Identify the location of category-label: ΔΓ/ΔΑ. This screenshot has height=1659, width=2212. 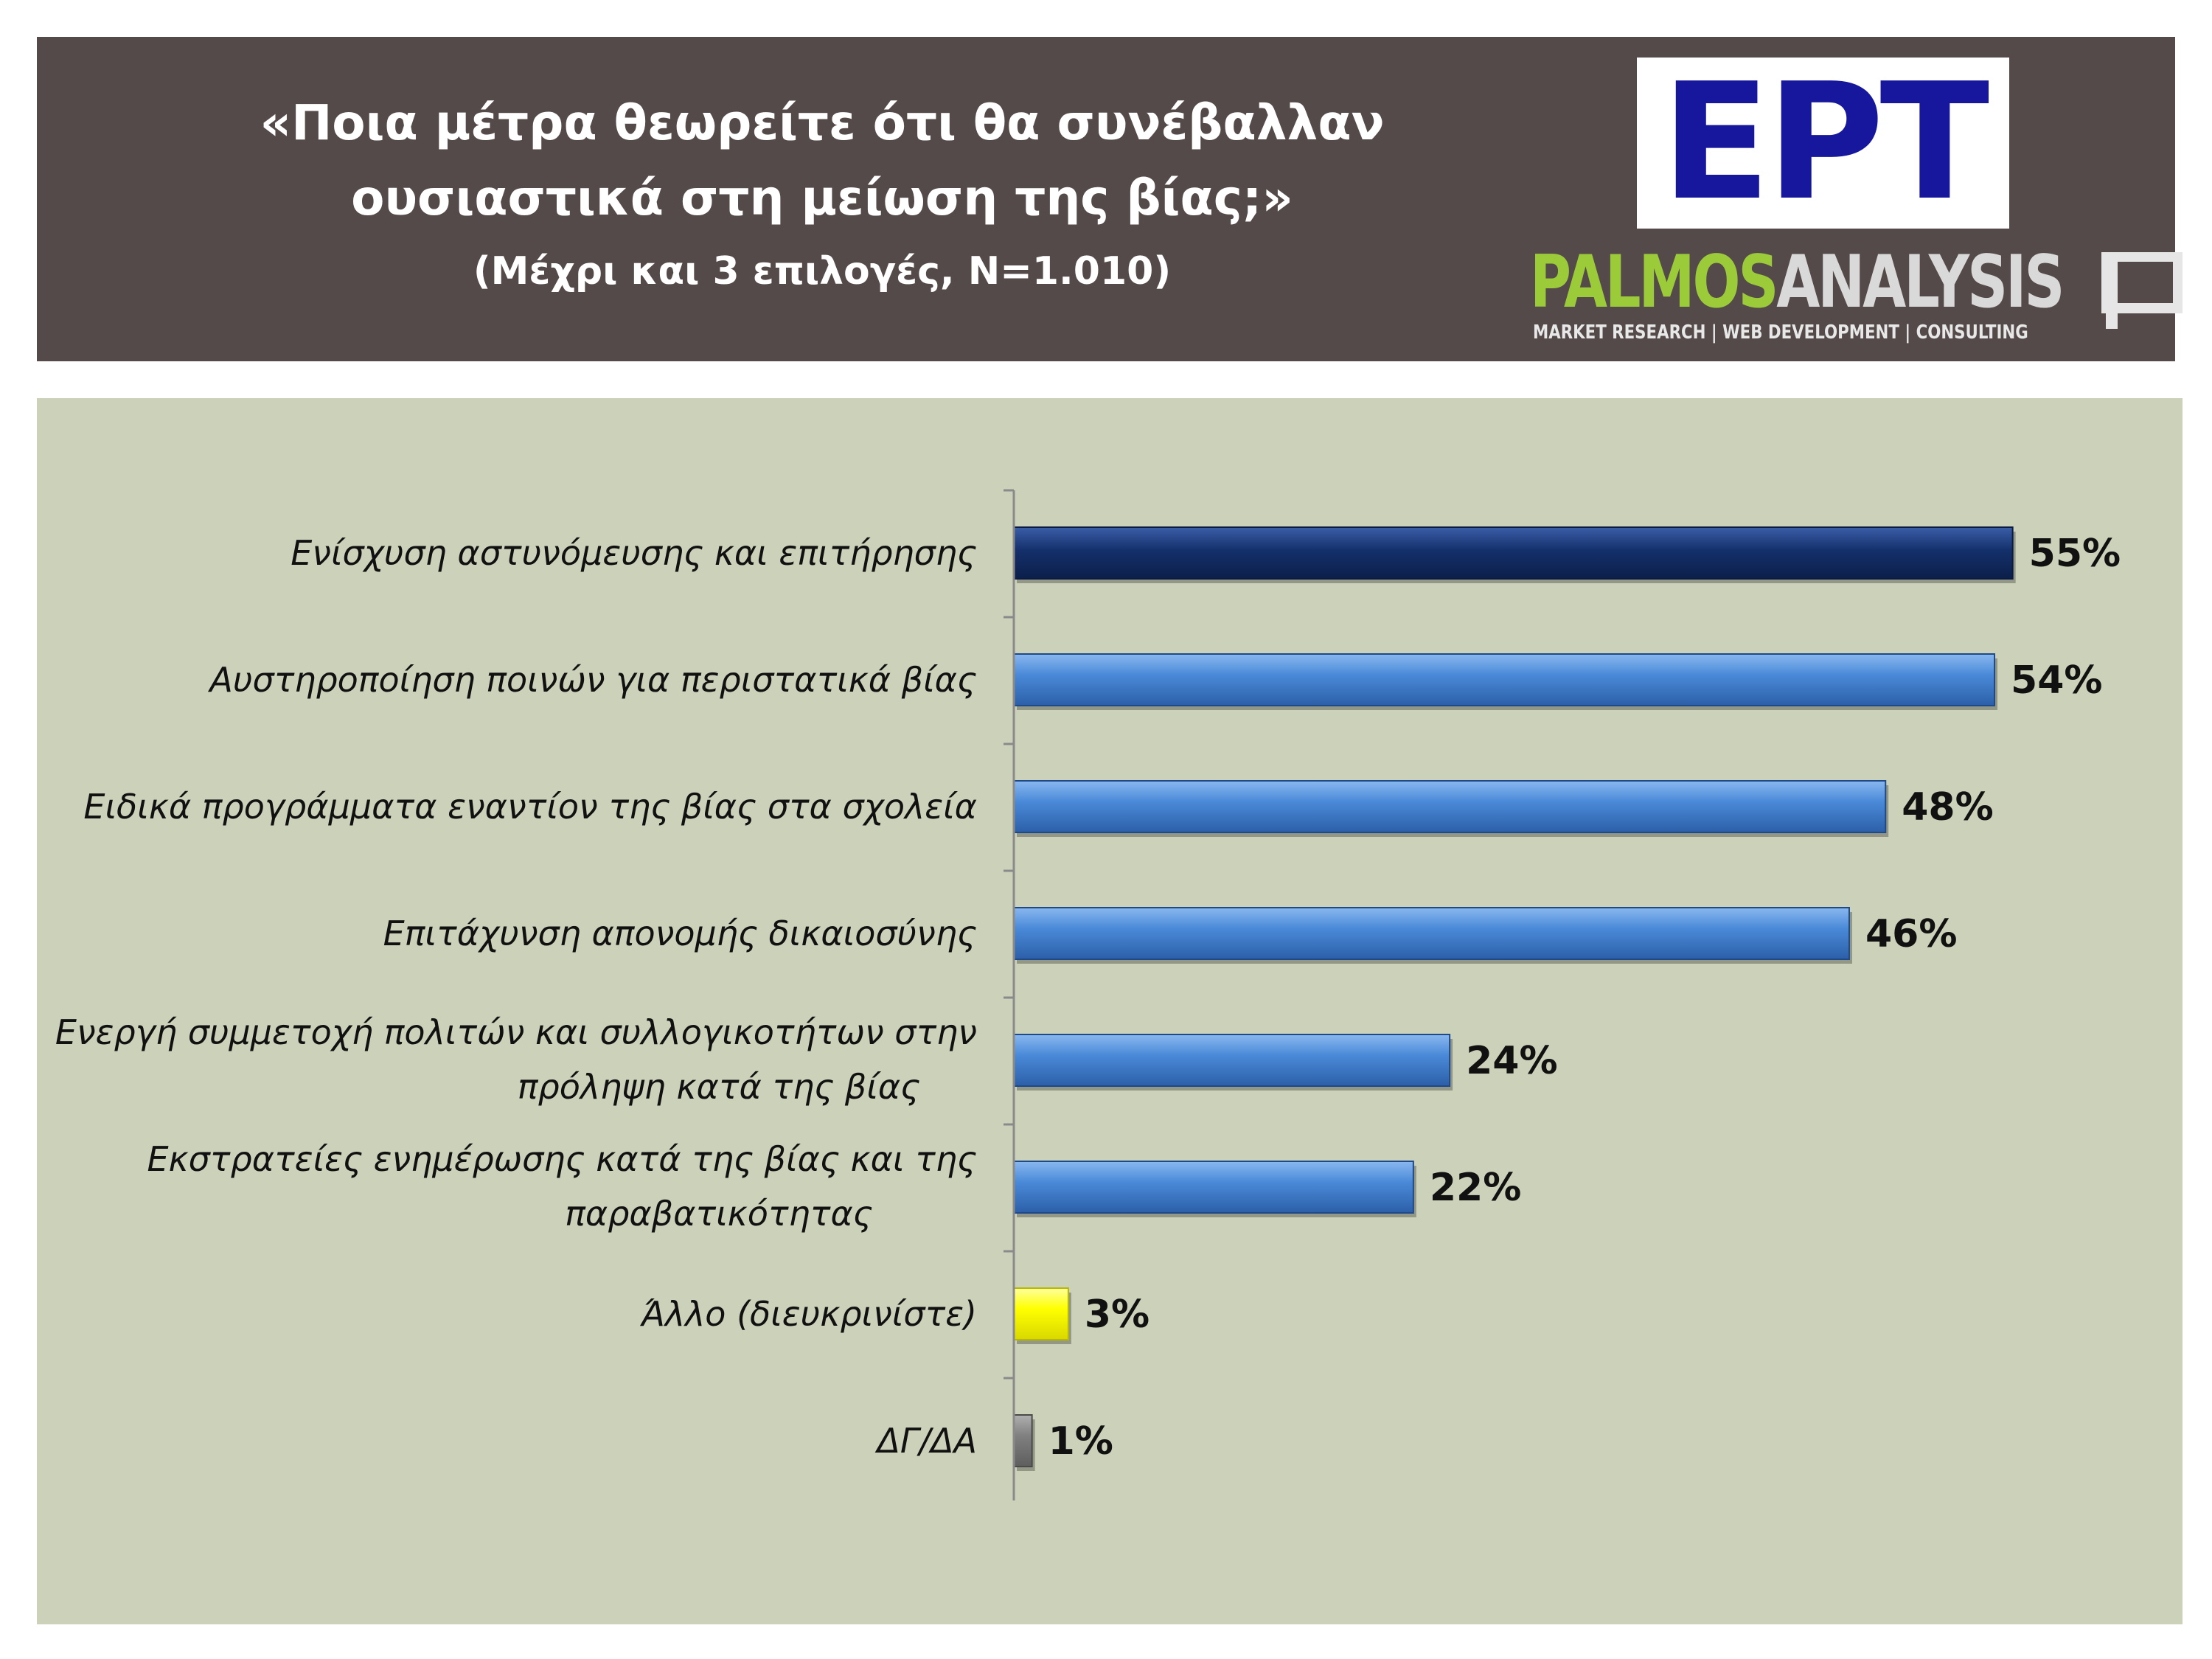
(925, 1441).